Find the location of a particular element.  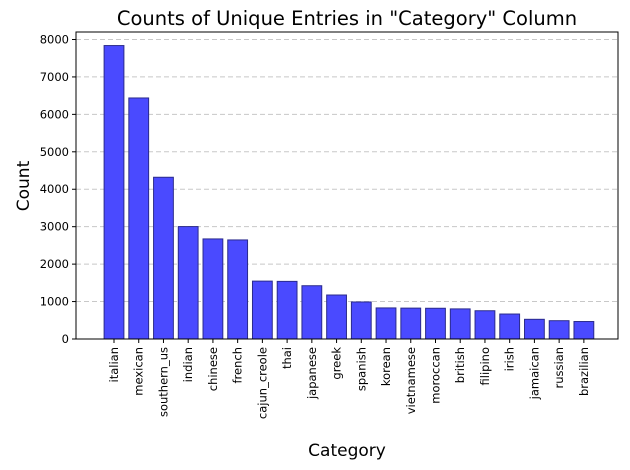

y-tick-label: 4000 is located at coordinates (54, 189).